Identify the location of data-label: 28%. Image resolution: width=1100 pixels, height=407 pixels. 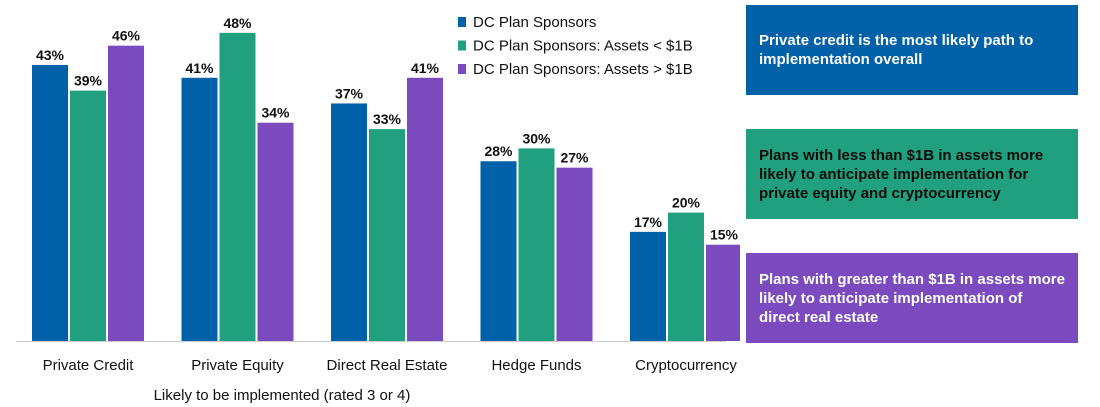
(498, 151).